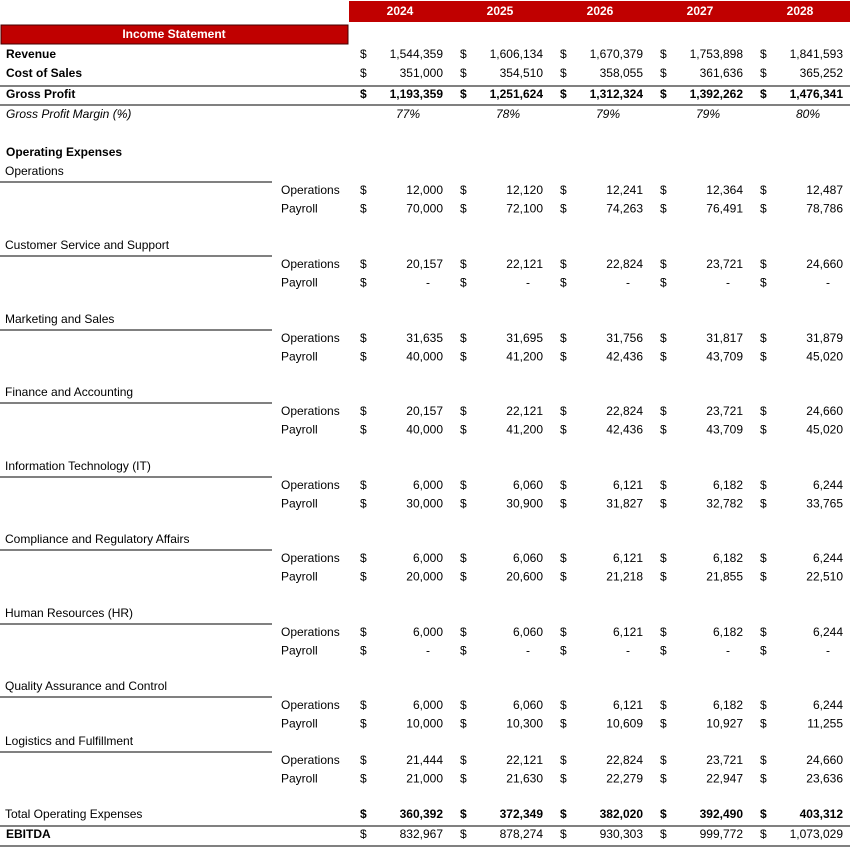 The width and height of the screenshot is (850, 855). What do you see at coordinates (722, 73) in the screenshot?
I see `cell-value: 361,636` at bounding box center [722, 73].